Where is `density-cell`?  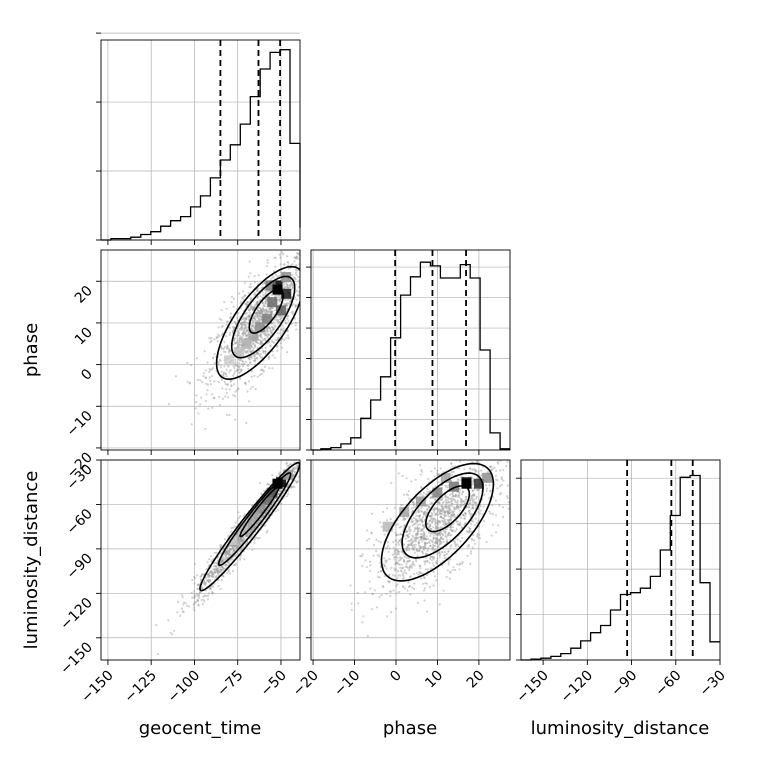
density-cell is located at coordinates (246, 343).